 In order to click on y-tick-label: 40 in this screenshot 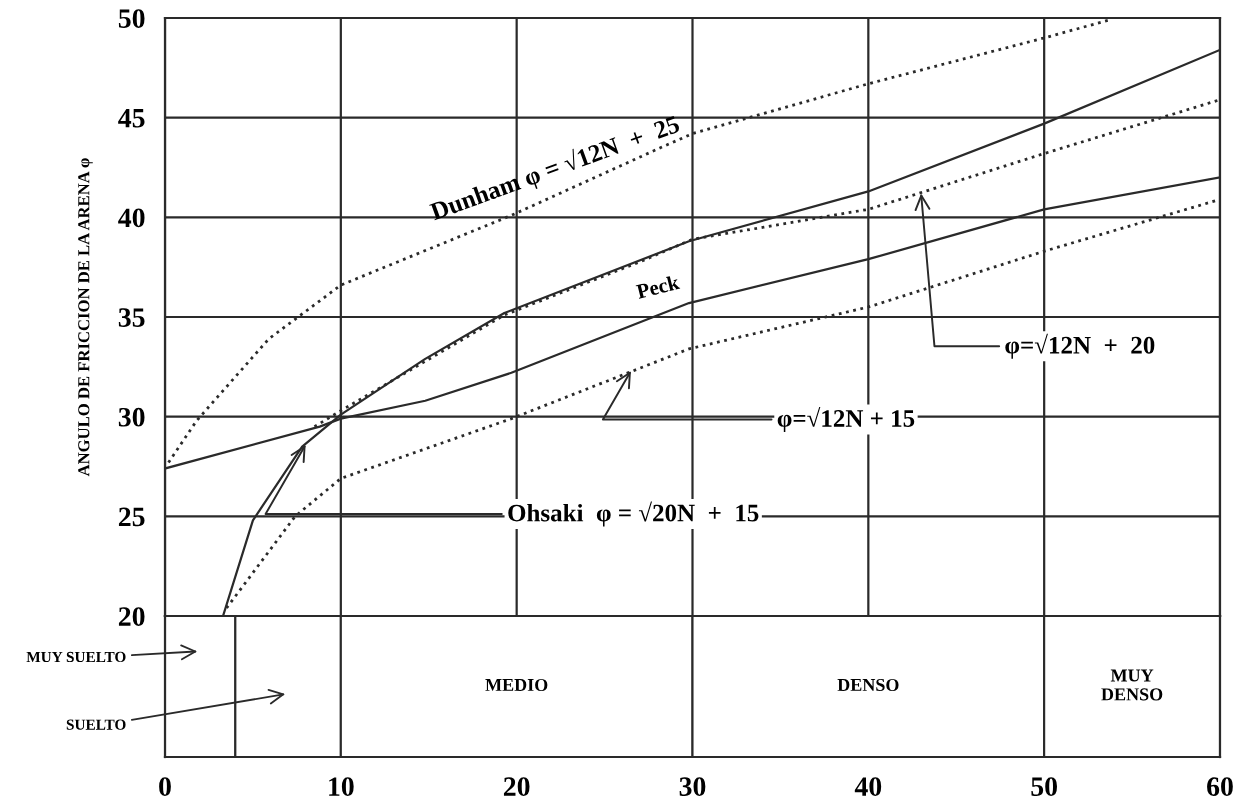, I will do `click(131, 218)`.